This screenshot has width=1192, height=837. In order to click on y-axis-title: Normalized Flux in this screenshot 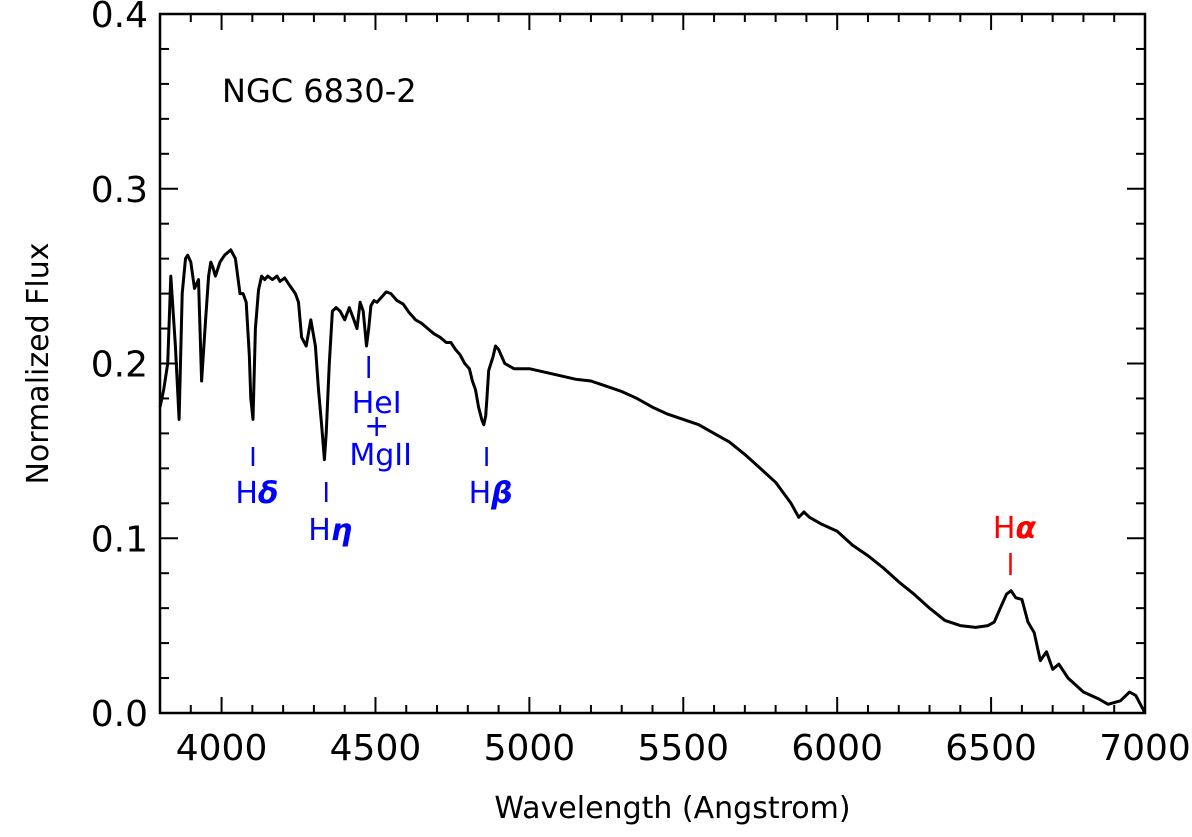, I will do `click(38, 363)`.